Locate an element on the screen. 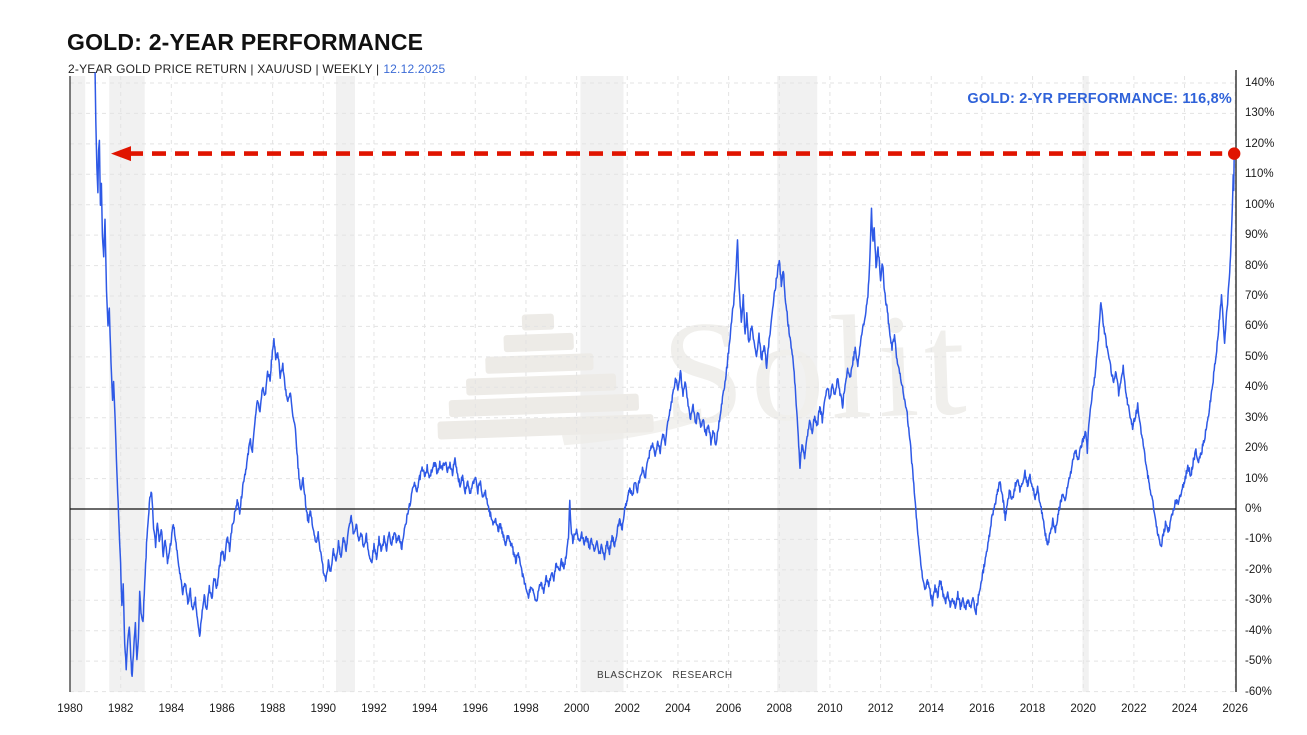 The height and width of the screenshot is (735, 1307). y-tick-label: 130% is located at coordinates (1260, 113).